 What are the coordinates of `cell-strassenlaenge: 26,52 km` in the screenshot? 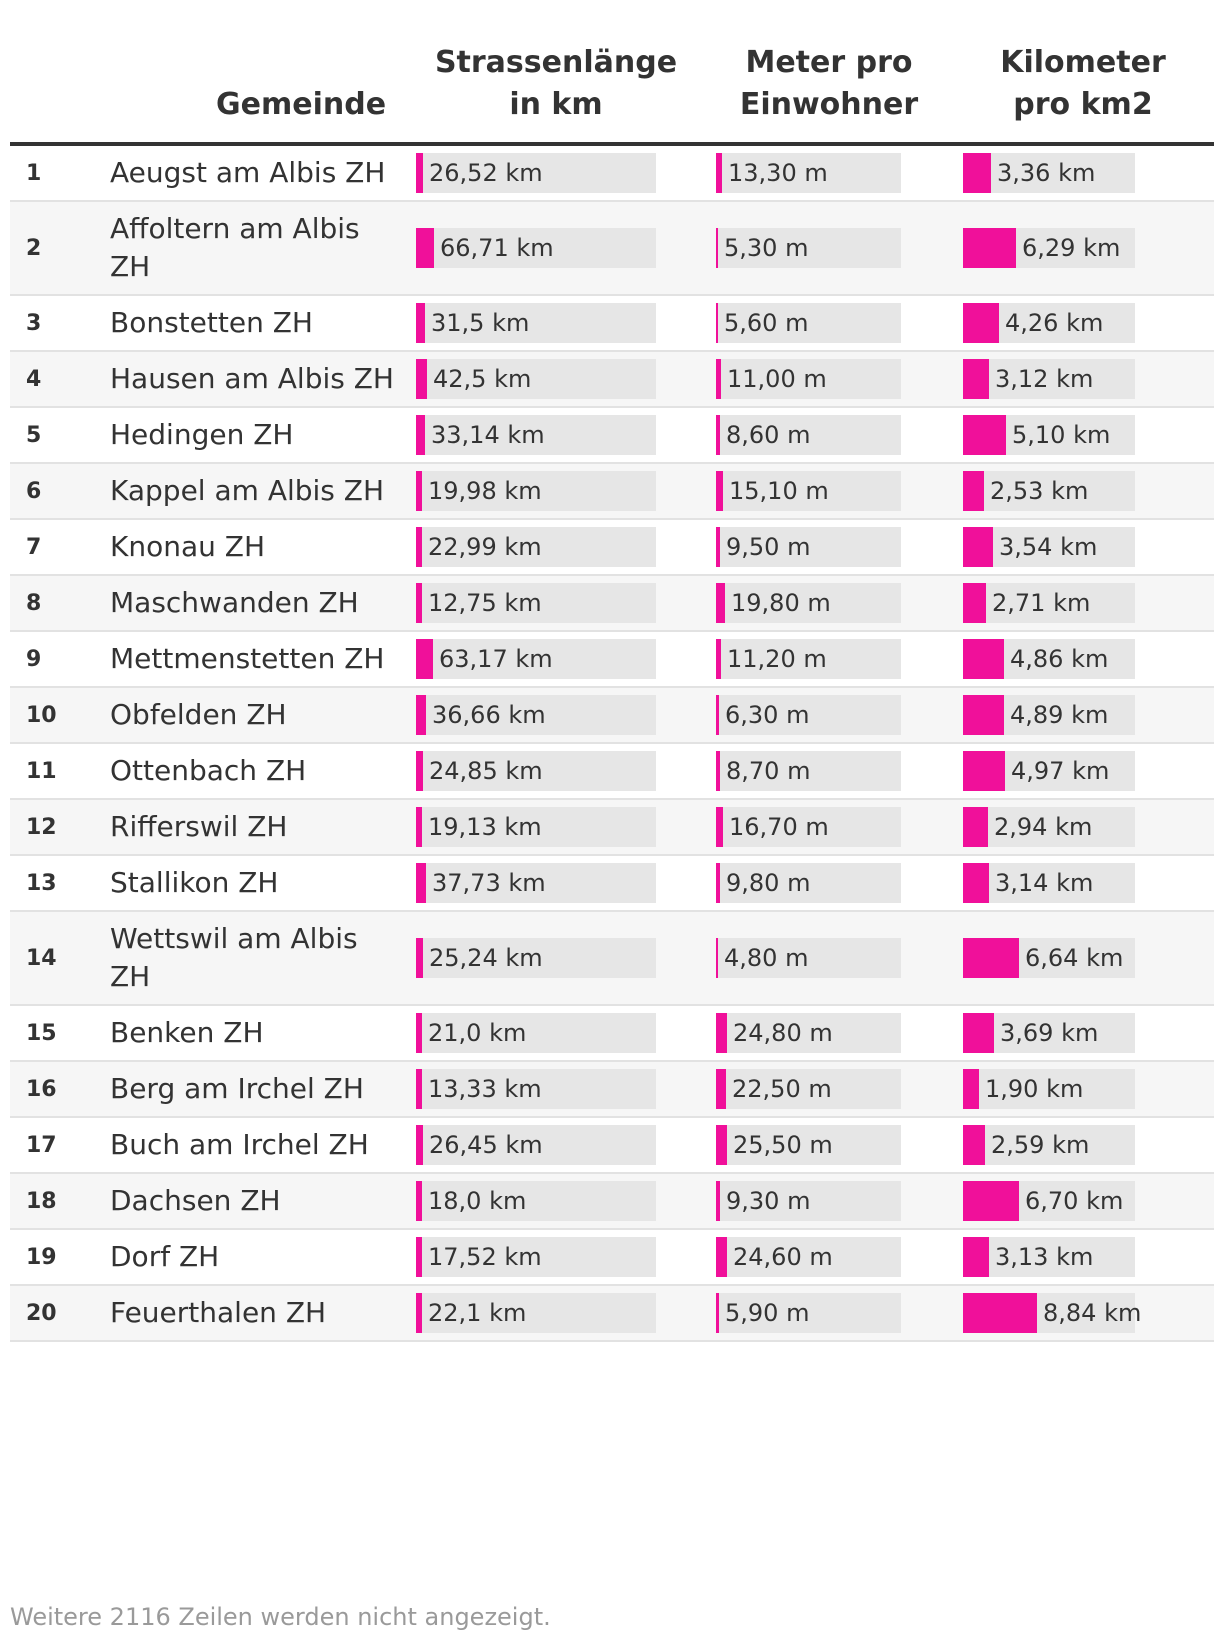 It's located at (556, 173).